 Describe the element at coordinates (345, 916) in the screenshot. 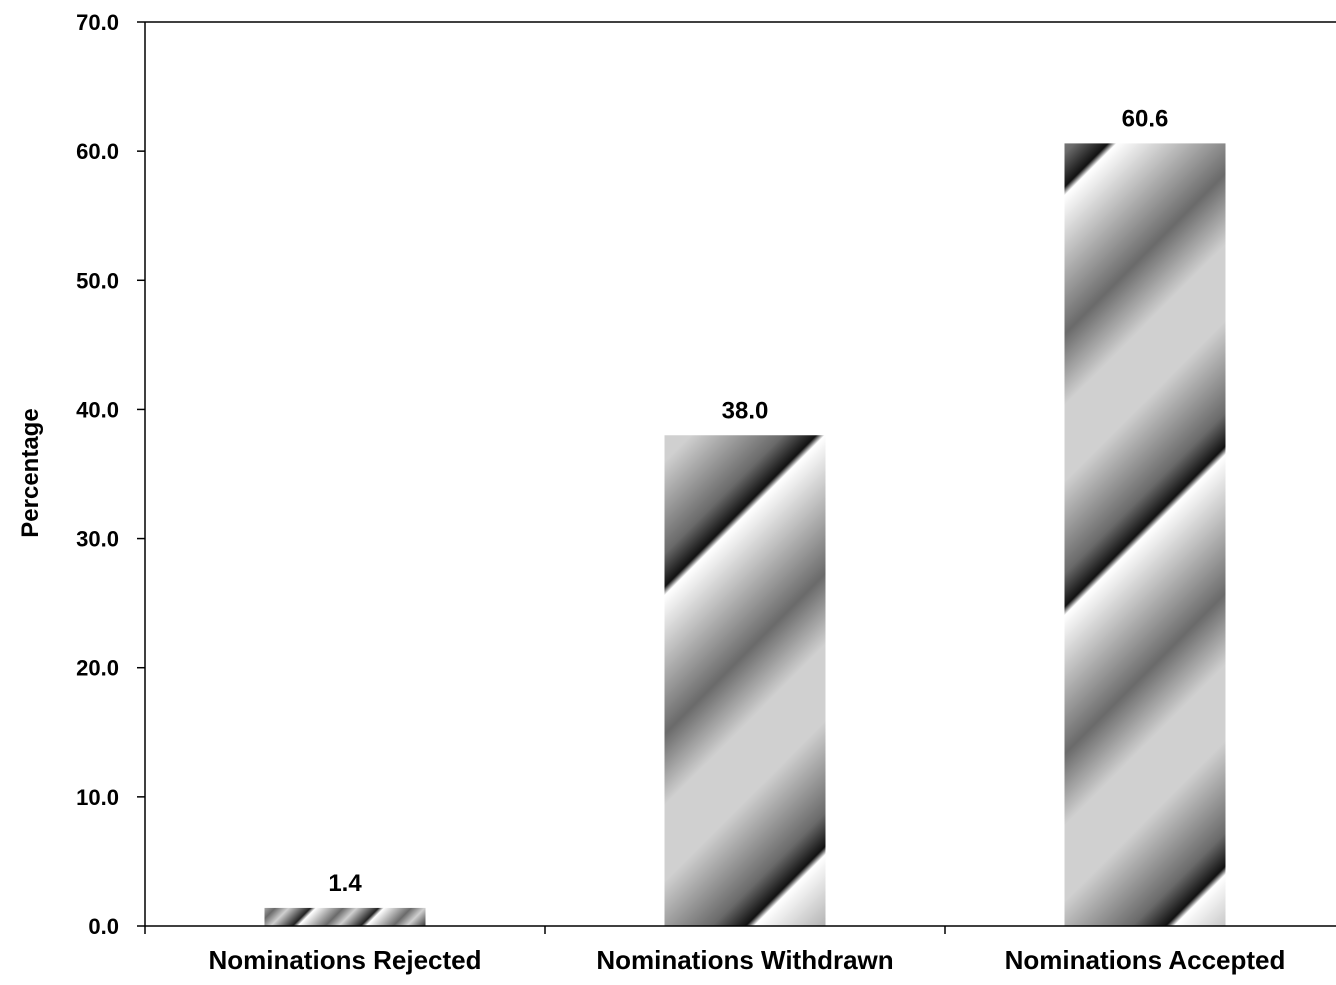

I see `bar-nominations-rejected` at that location.